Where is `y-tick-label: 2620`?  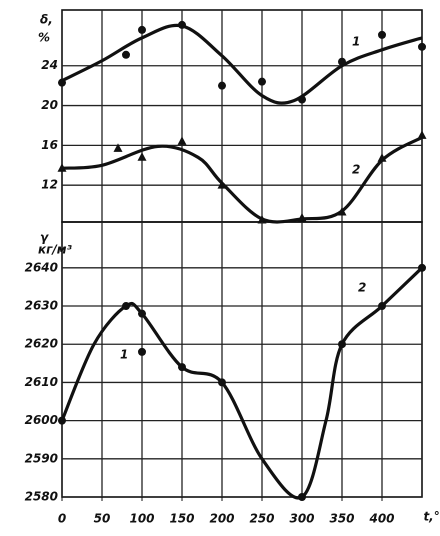
y-tick-label: 2620 is located at coordinates (41, 344).